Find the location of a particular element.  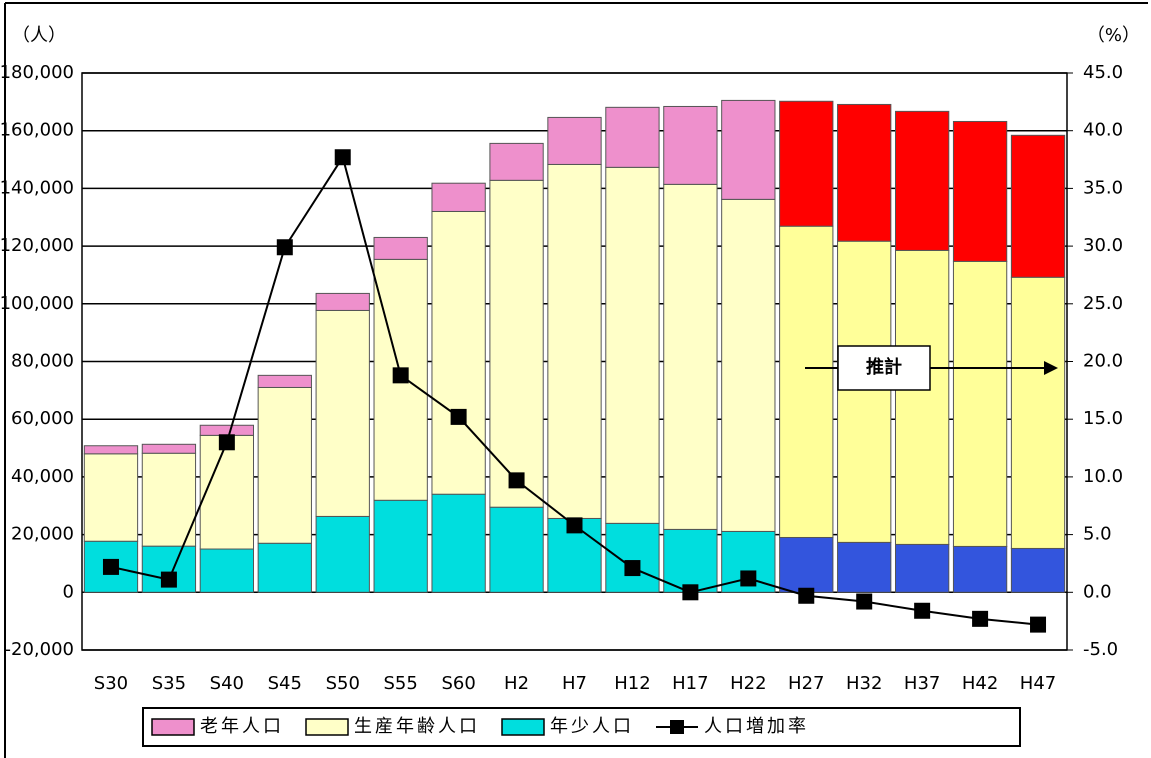

x-tick-label: H22 is located at coordinates (748, 683).